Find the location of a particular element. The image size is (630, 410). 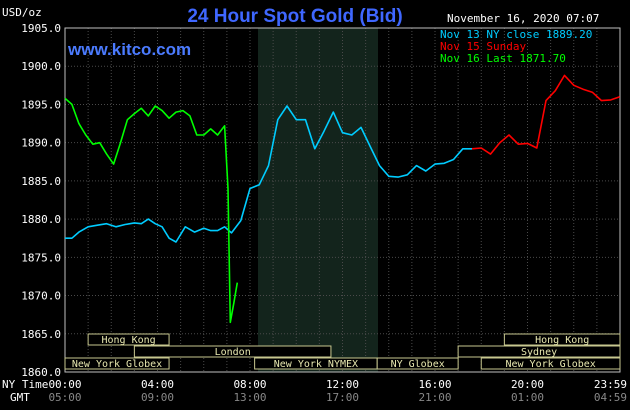

x-tick-label-gmt: 04:59 is located at coordinates (610, 397).